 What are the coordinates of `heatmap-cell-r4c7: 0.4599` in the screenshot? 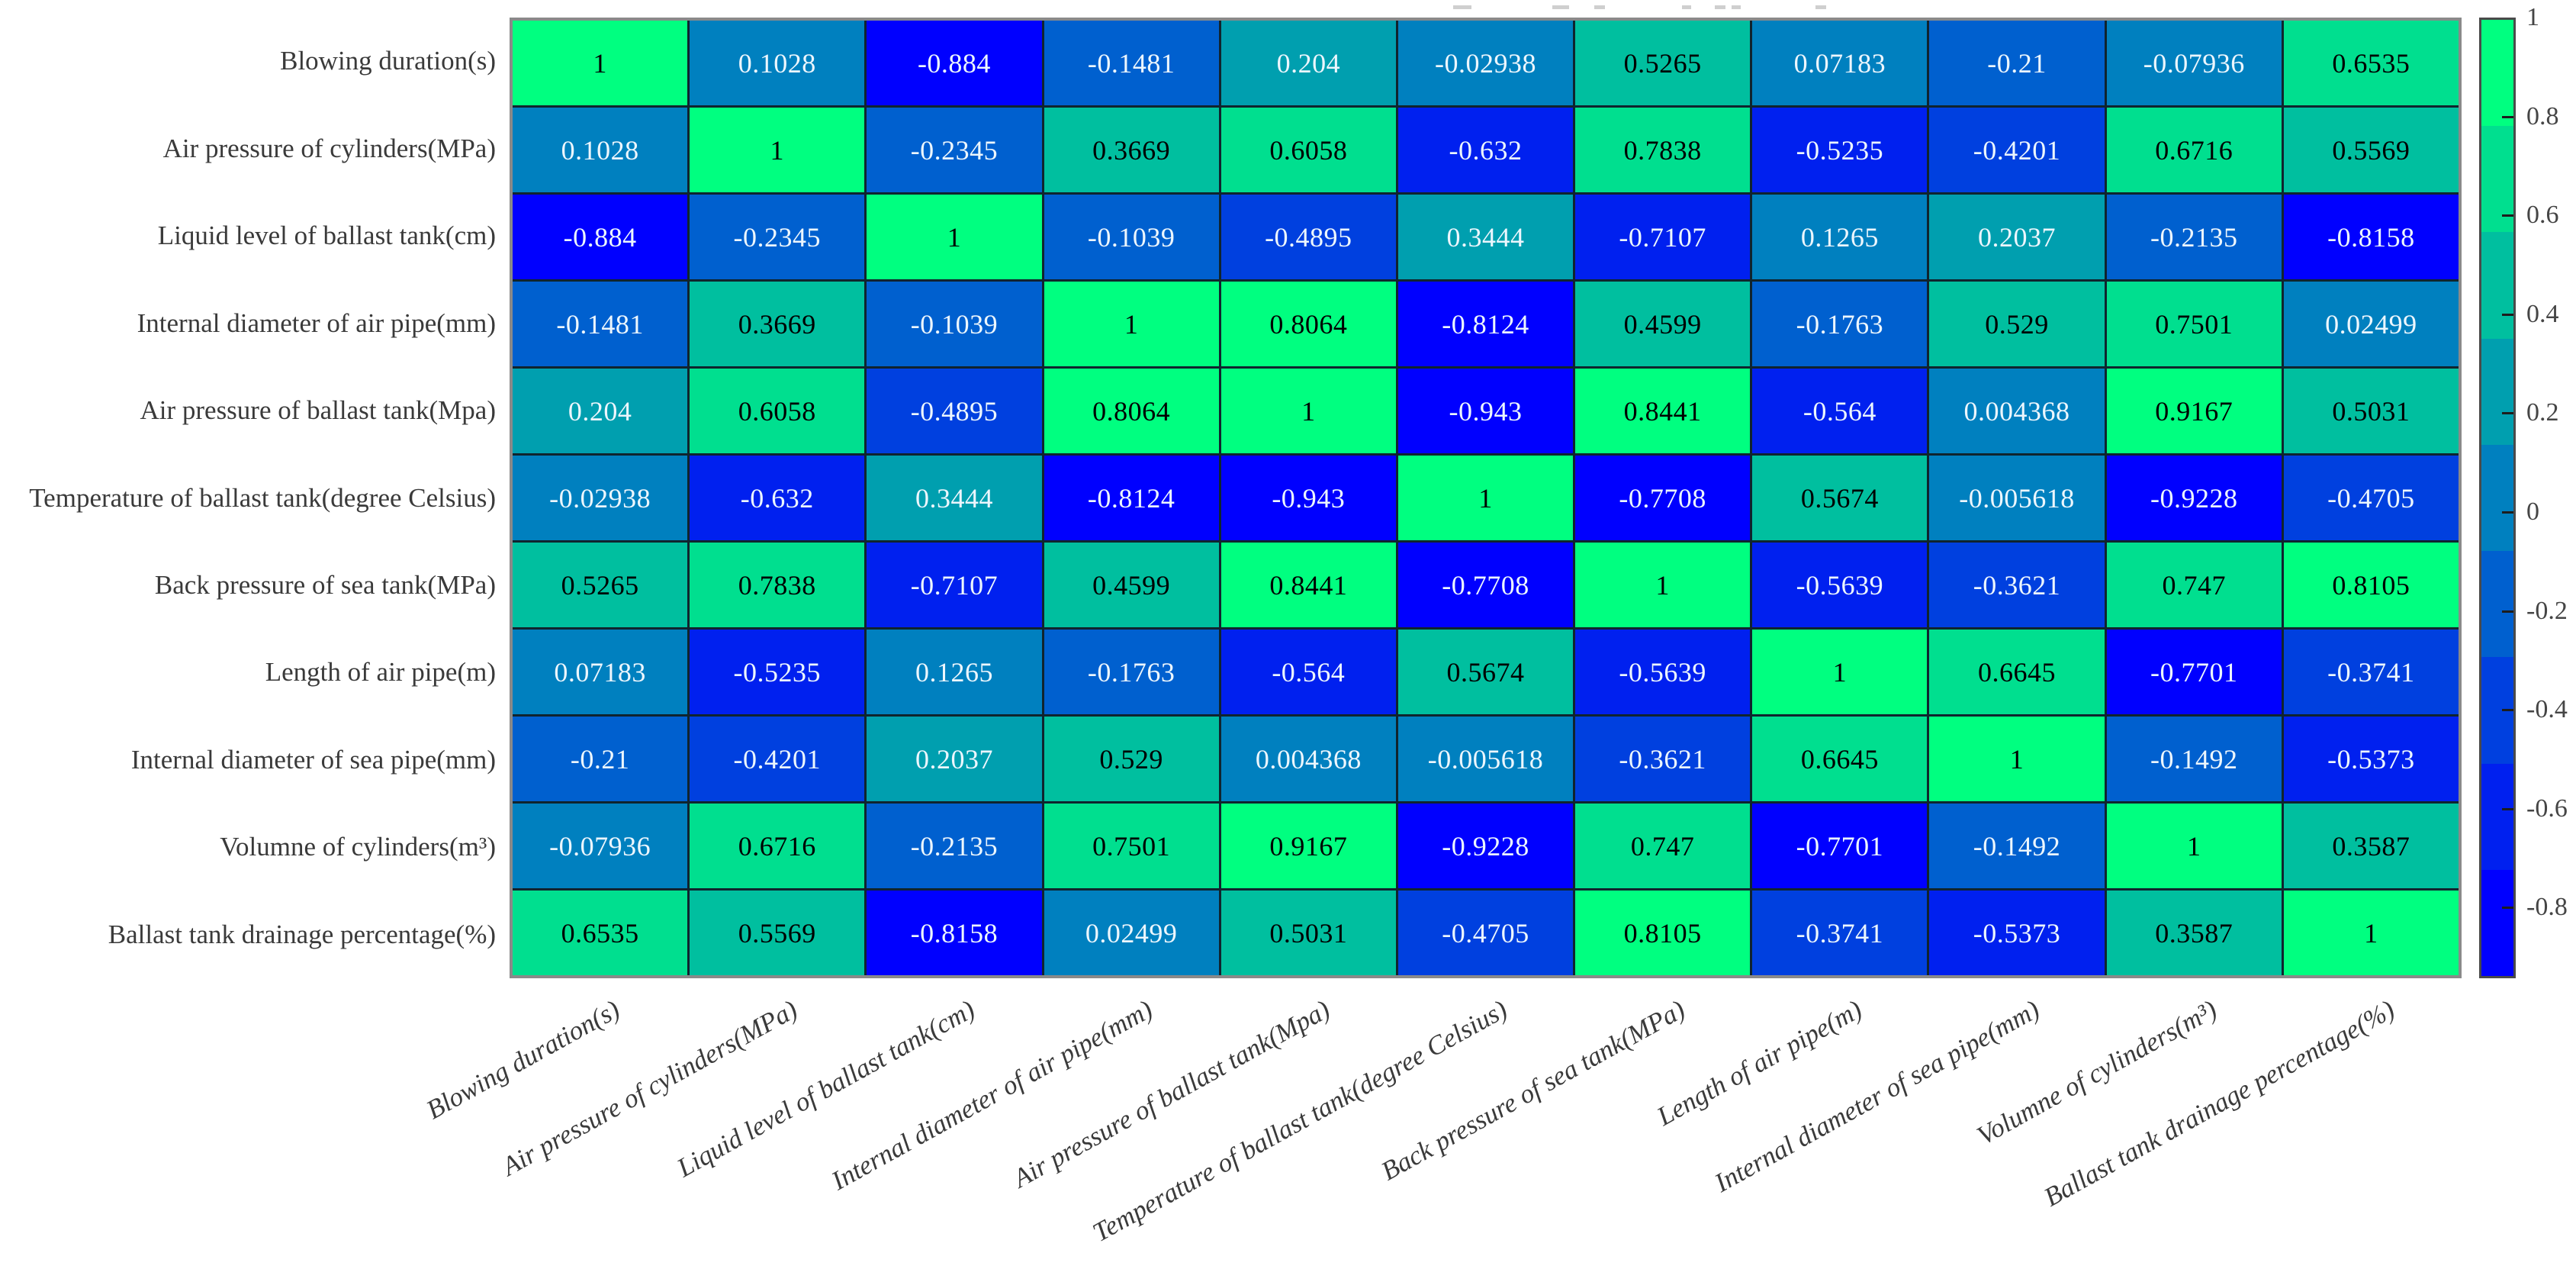 It's located at (1663, 324).